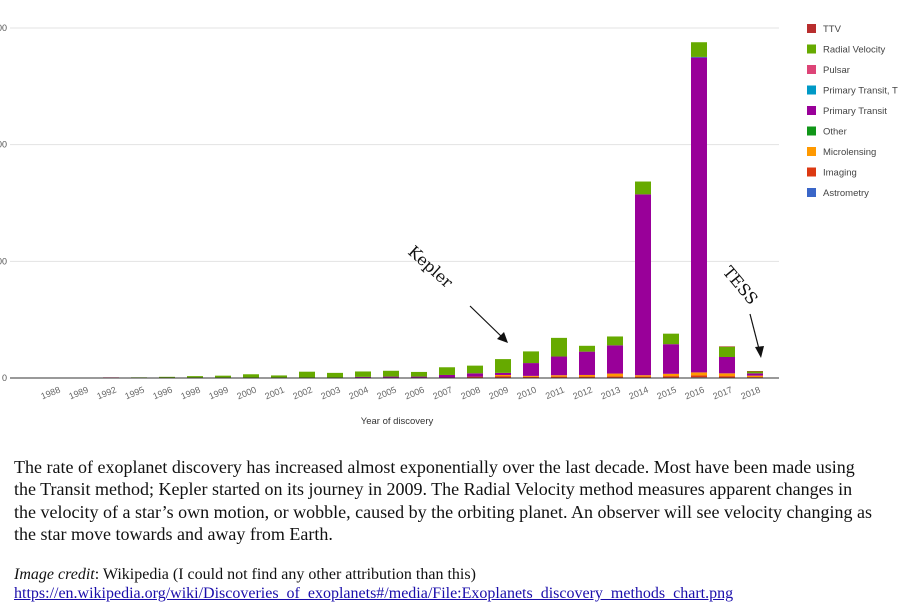 This screenshot has height=603, width=900. Describe the element at coordinates (615, 359) in the screenshot. I see `bar-2013-primary-transit` at that location.